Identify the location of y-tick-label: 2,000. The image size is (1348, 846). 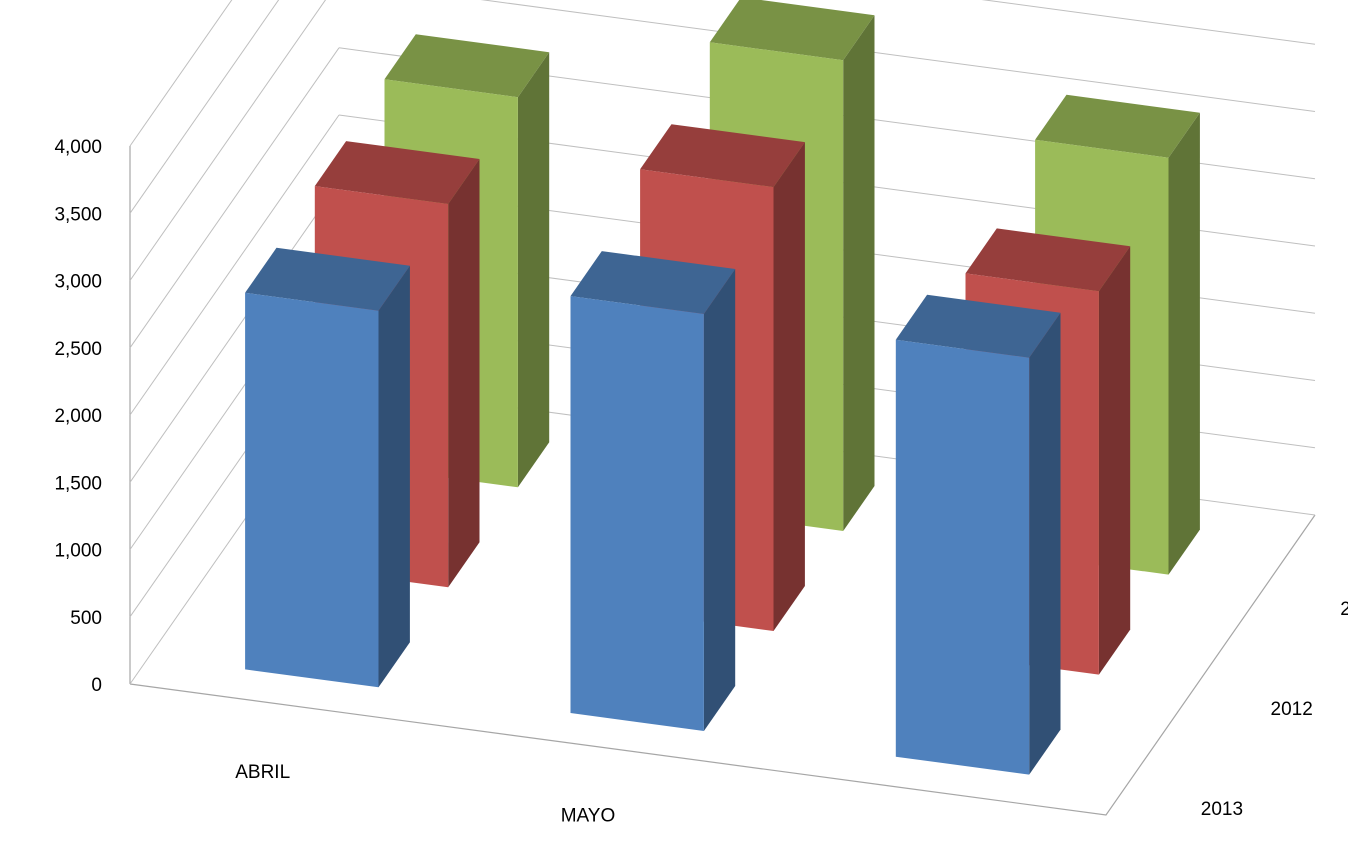
(78, 416).